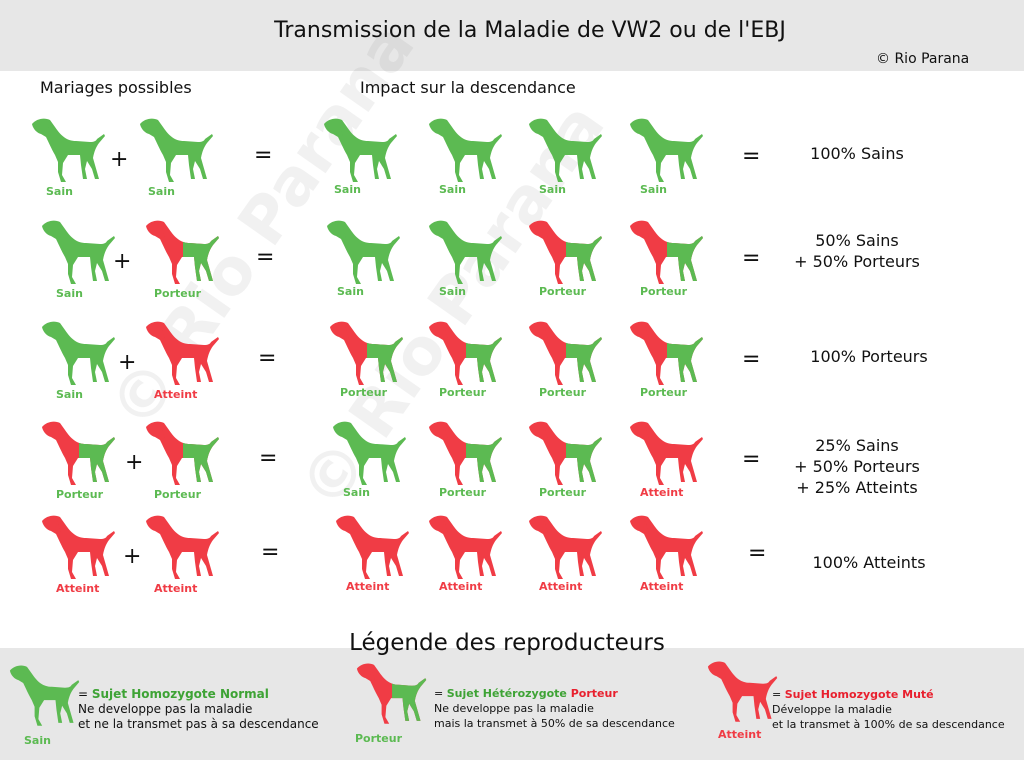 This screenshot has height=760, width=1024. What do you see at coordinates (507, 643) in the screenshot?
I see `legend-title: Légende des reproducteurs` at bounding box center [507, 643].